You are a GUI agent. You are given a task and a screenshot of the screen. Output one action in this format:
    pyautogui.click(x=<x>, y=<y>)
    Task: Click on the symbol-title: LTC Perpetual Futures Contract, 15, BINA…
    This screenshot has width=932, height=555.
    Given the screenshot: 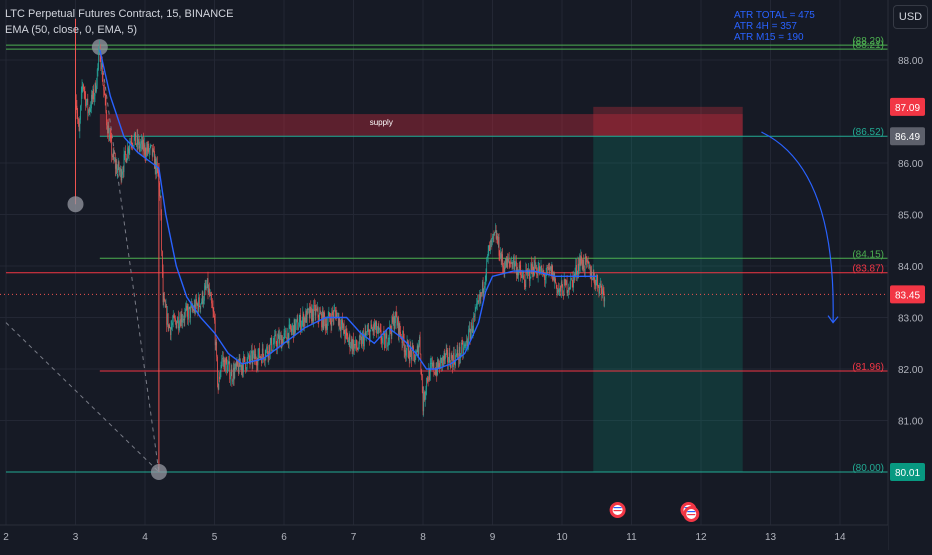 What is the action you would take?
    pyautogui.click(x=119, y=14)
    